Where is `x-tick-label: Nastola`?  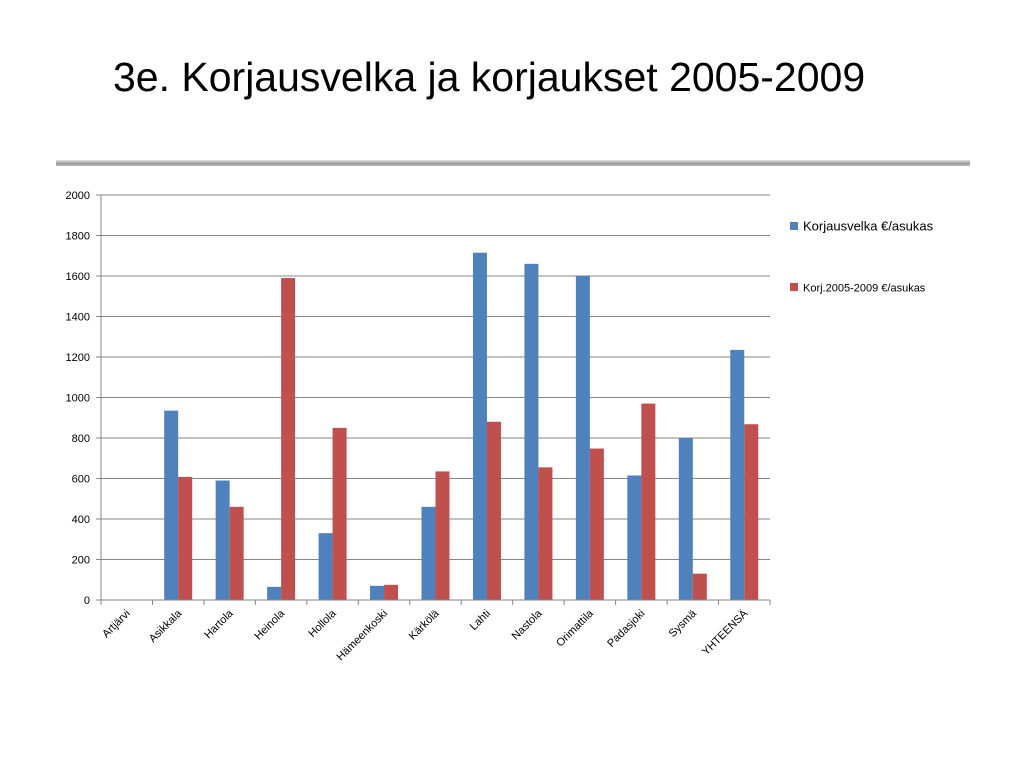 x-tick-label: Nastola is located at coordinates (527, 624).